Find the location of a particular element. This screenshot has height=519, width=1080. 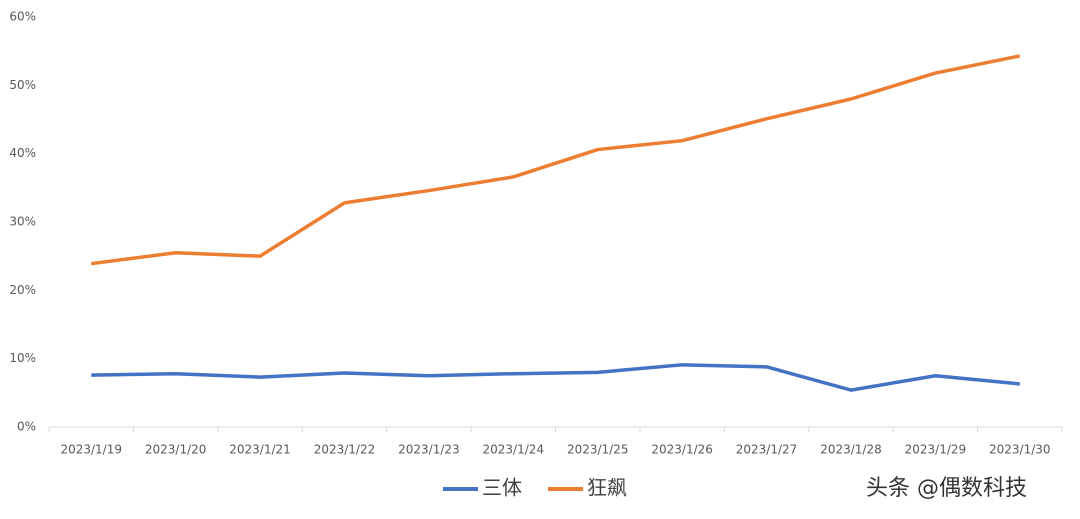

x-tick-label: 2023/1/29 is located at coordinates (936, 450).